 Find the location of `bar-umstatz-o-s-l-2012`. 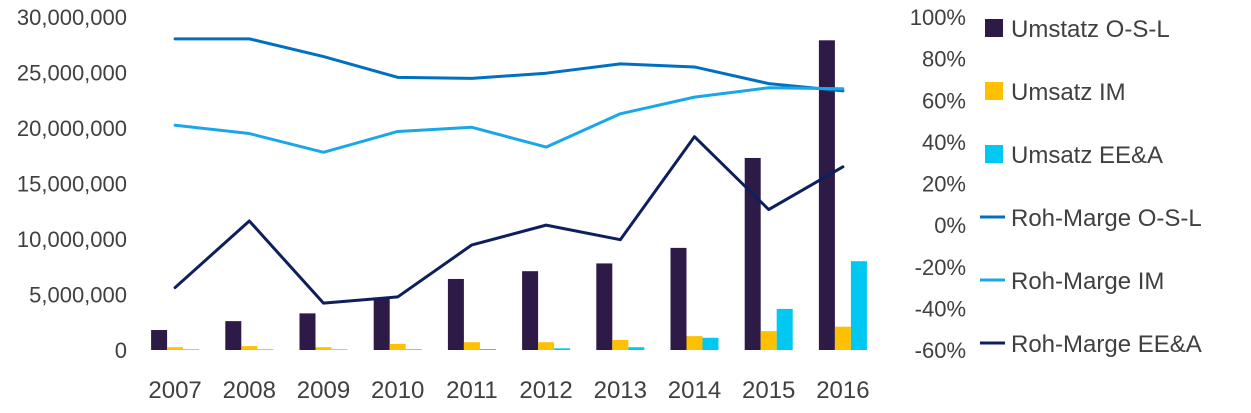

bar-umstatz-o-s-l-2012 is located at coordinates (530, 310).